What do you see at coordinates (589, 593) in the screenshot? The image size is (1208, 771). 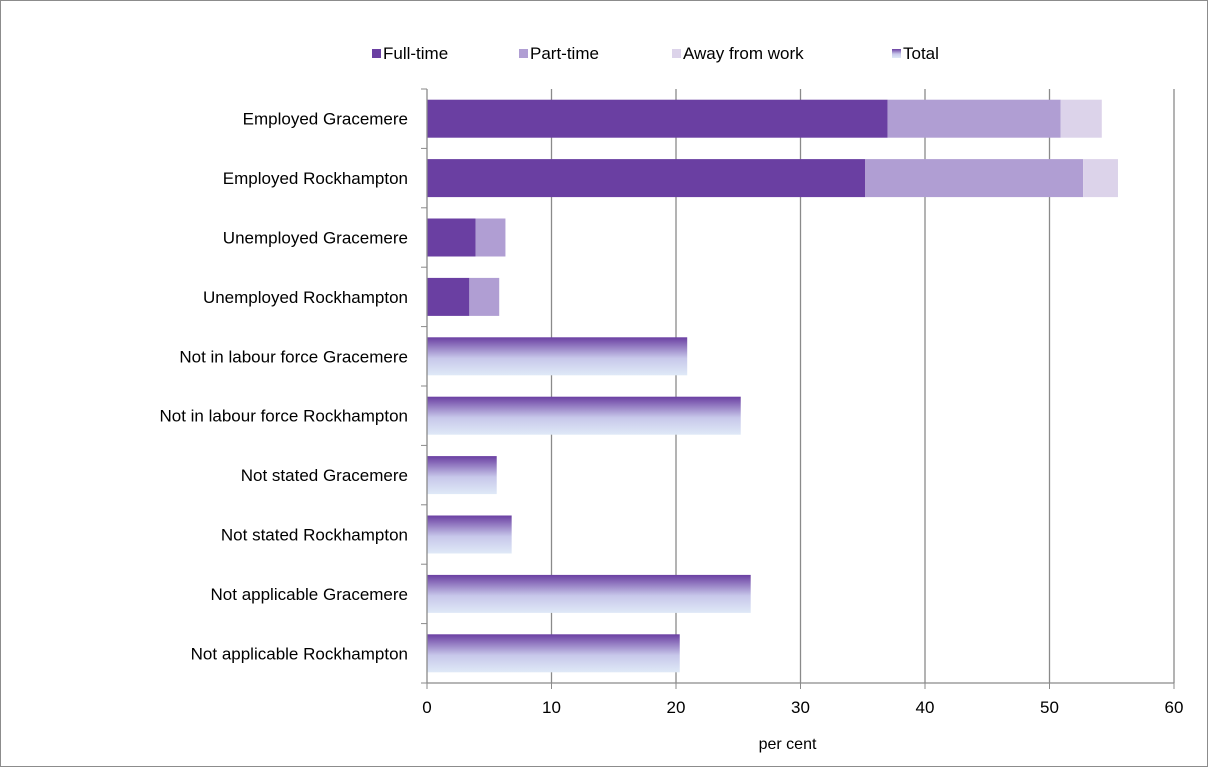 I see `bar-not-applicable-gracemere-total` at bounding box center [589, 593].